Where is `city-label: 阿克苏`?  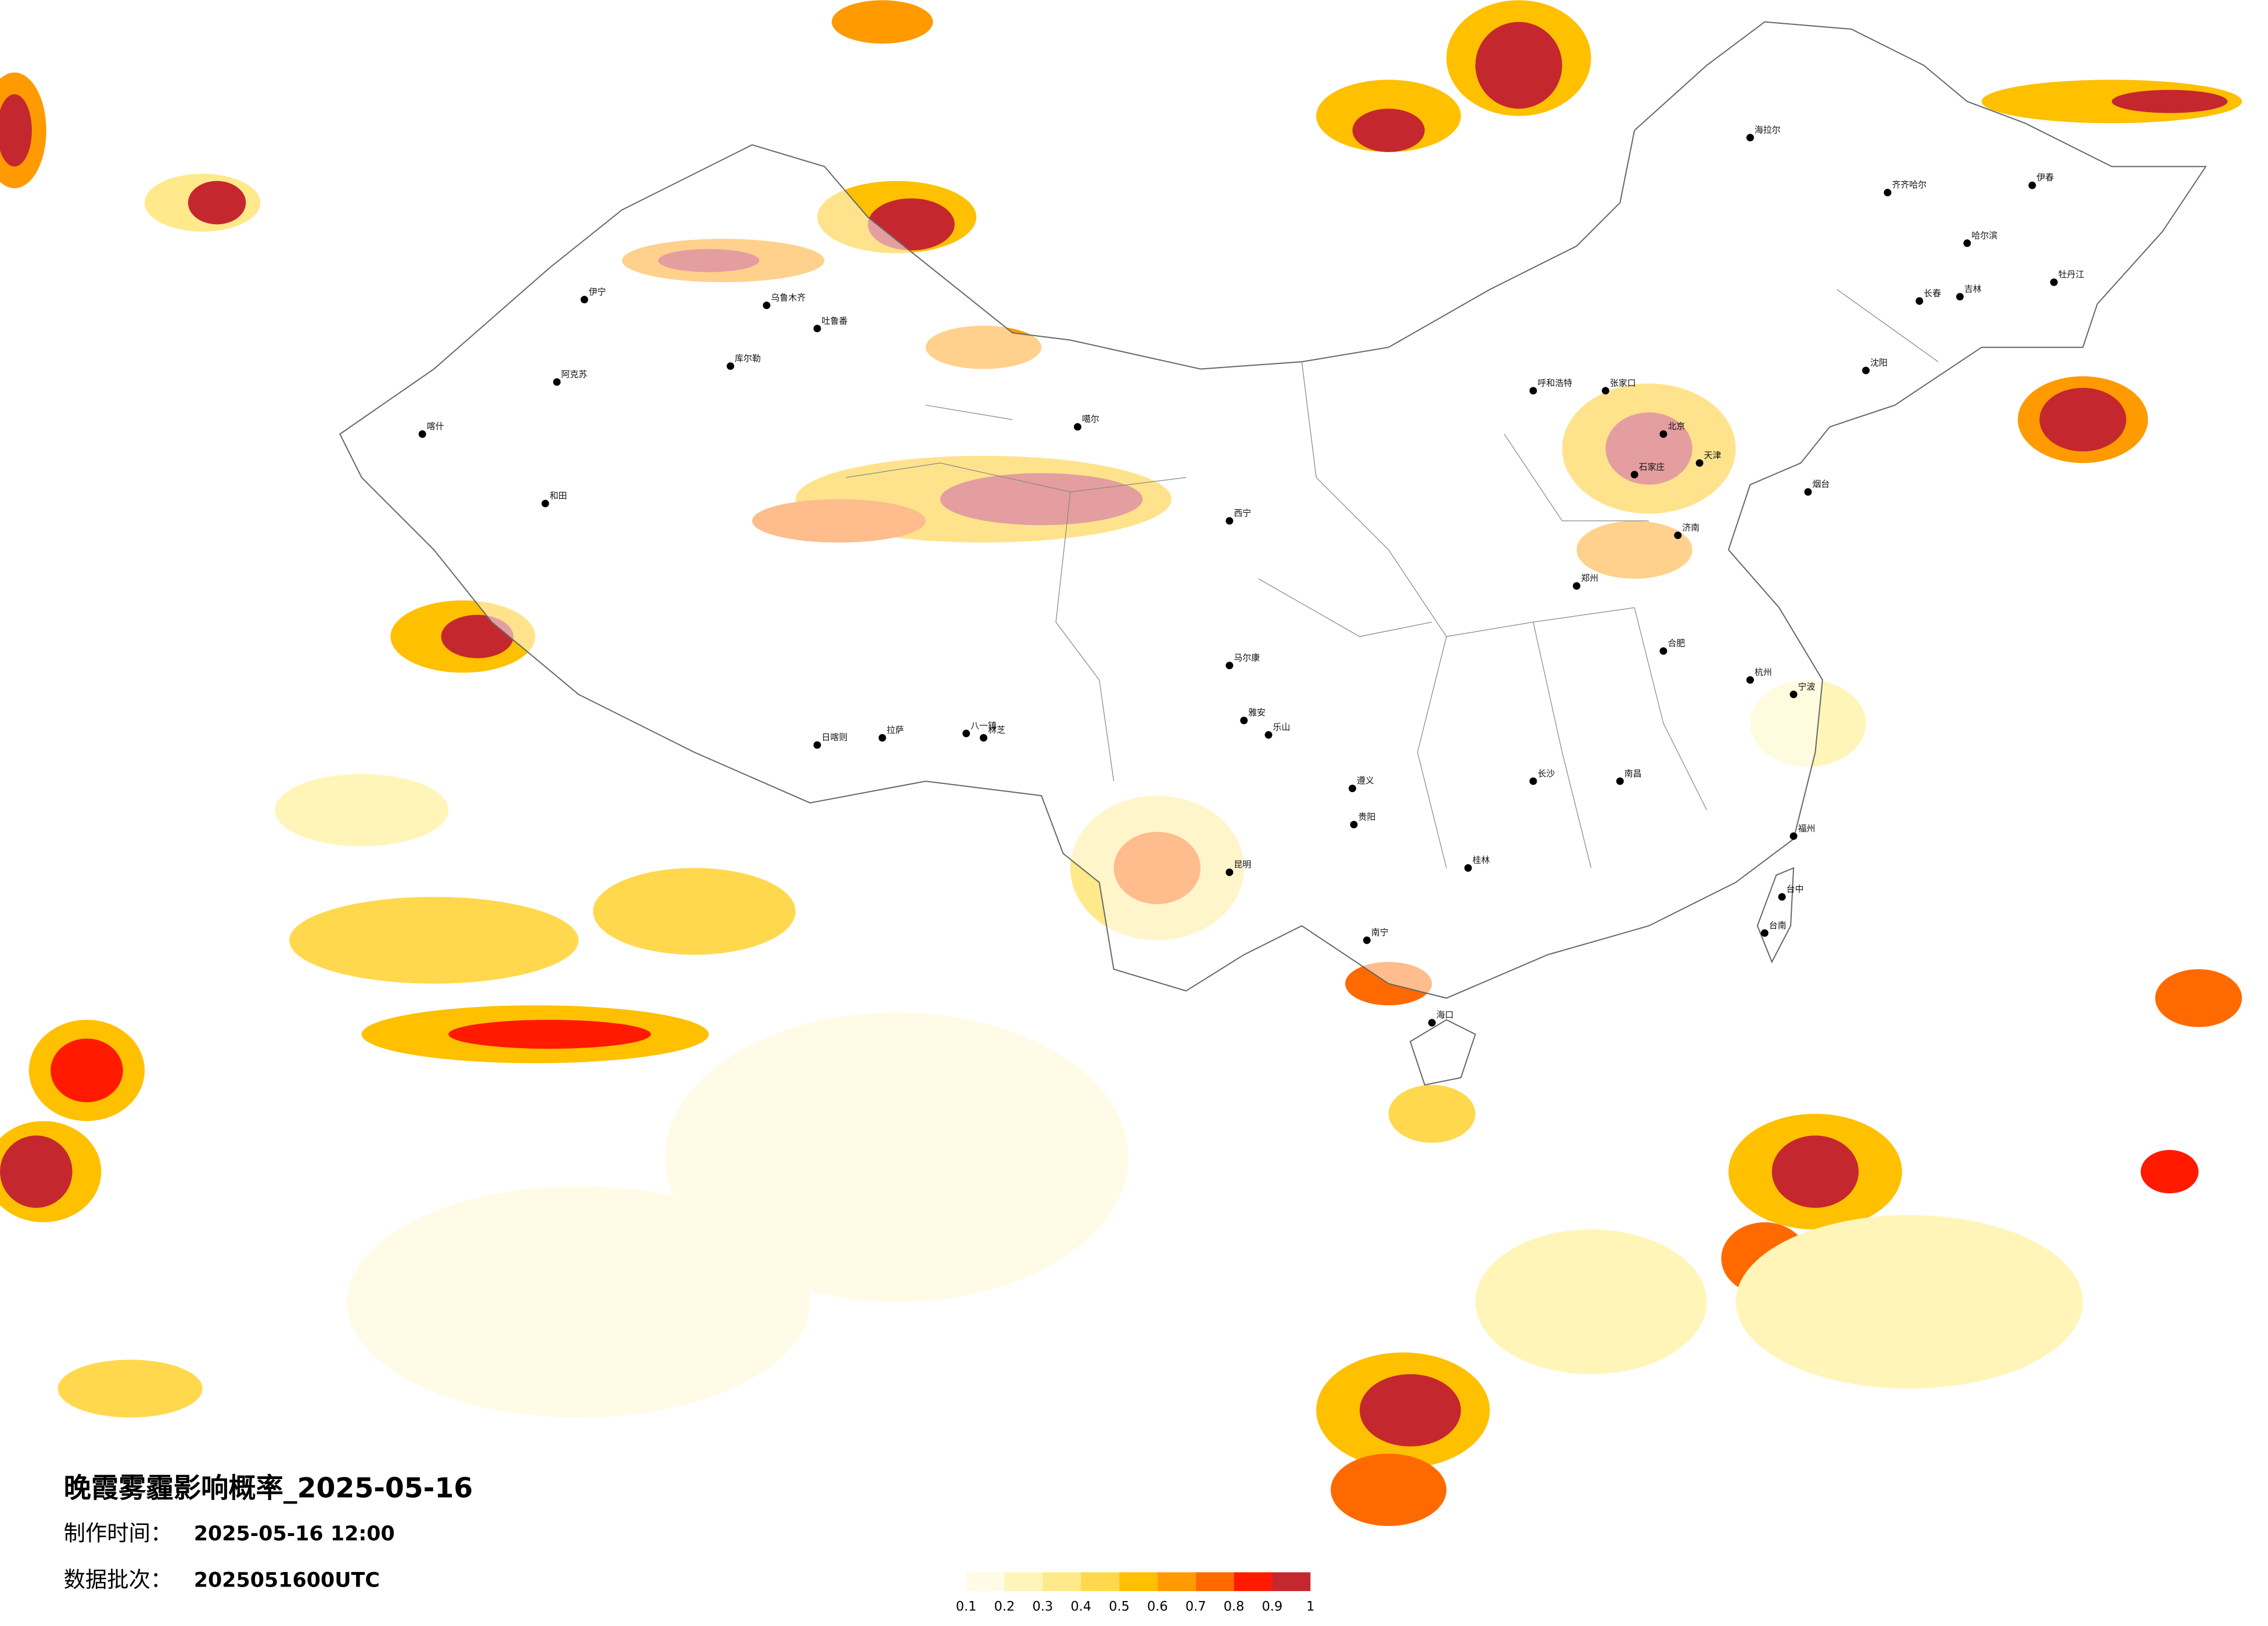 city-label: 阿克苏 is located at coordinates (574, 374).